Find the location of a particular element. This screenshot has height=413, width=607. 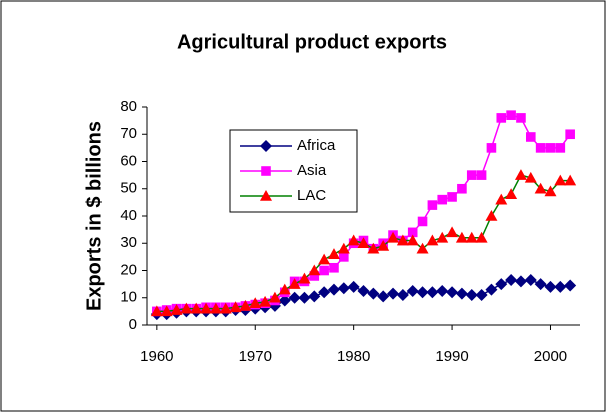

legend-label: Asia is located at coordinates (312, 170).